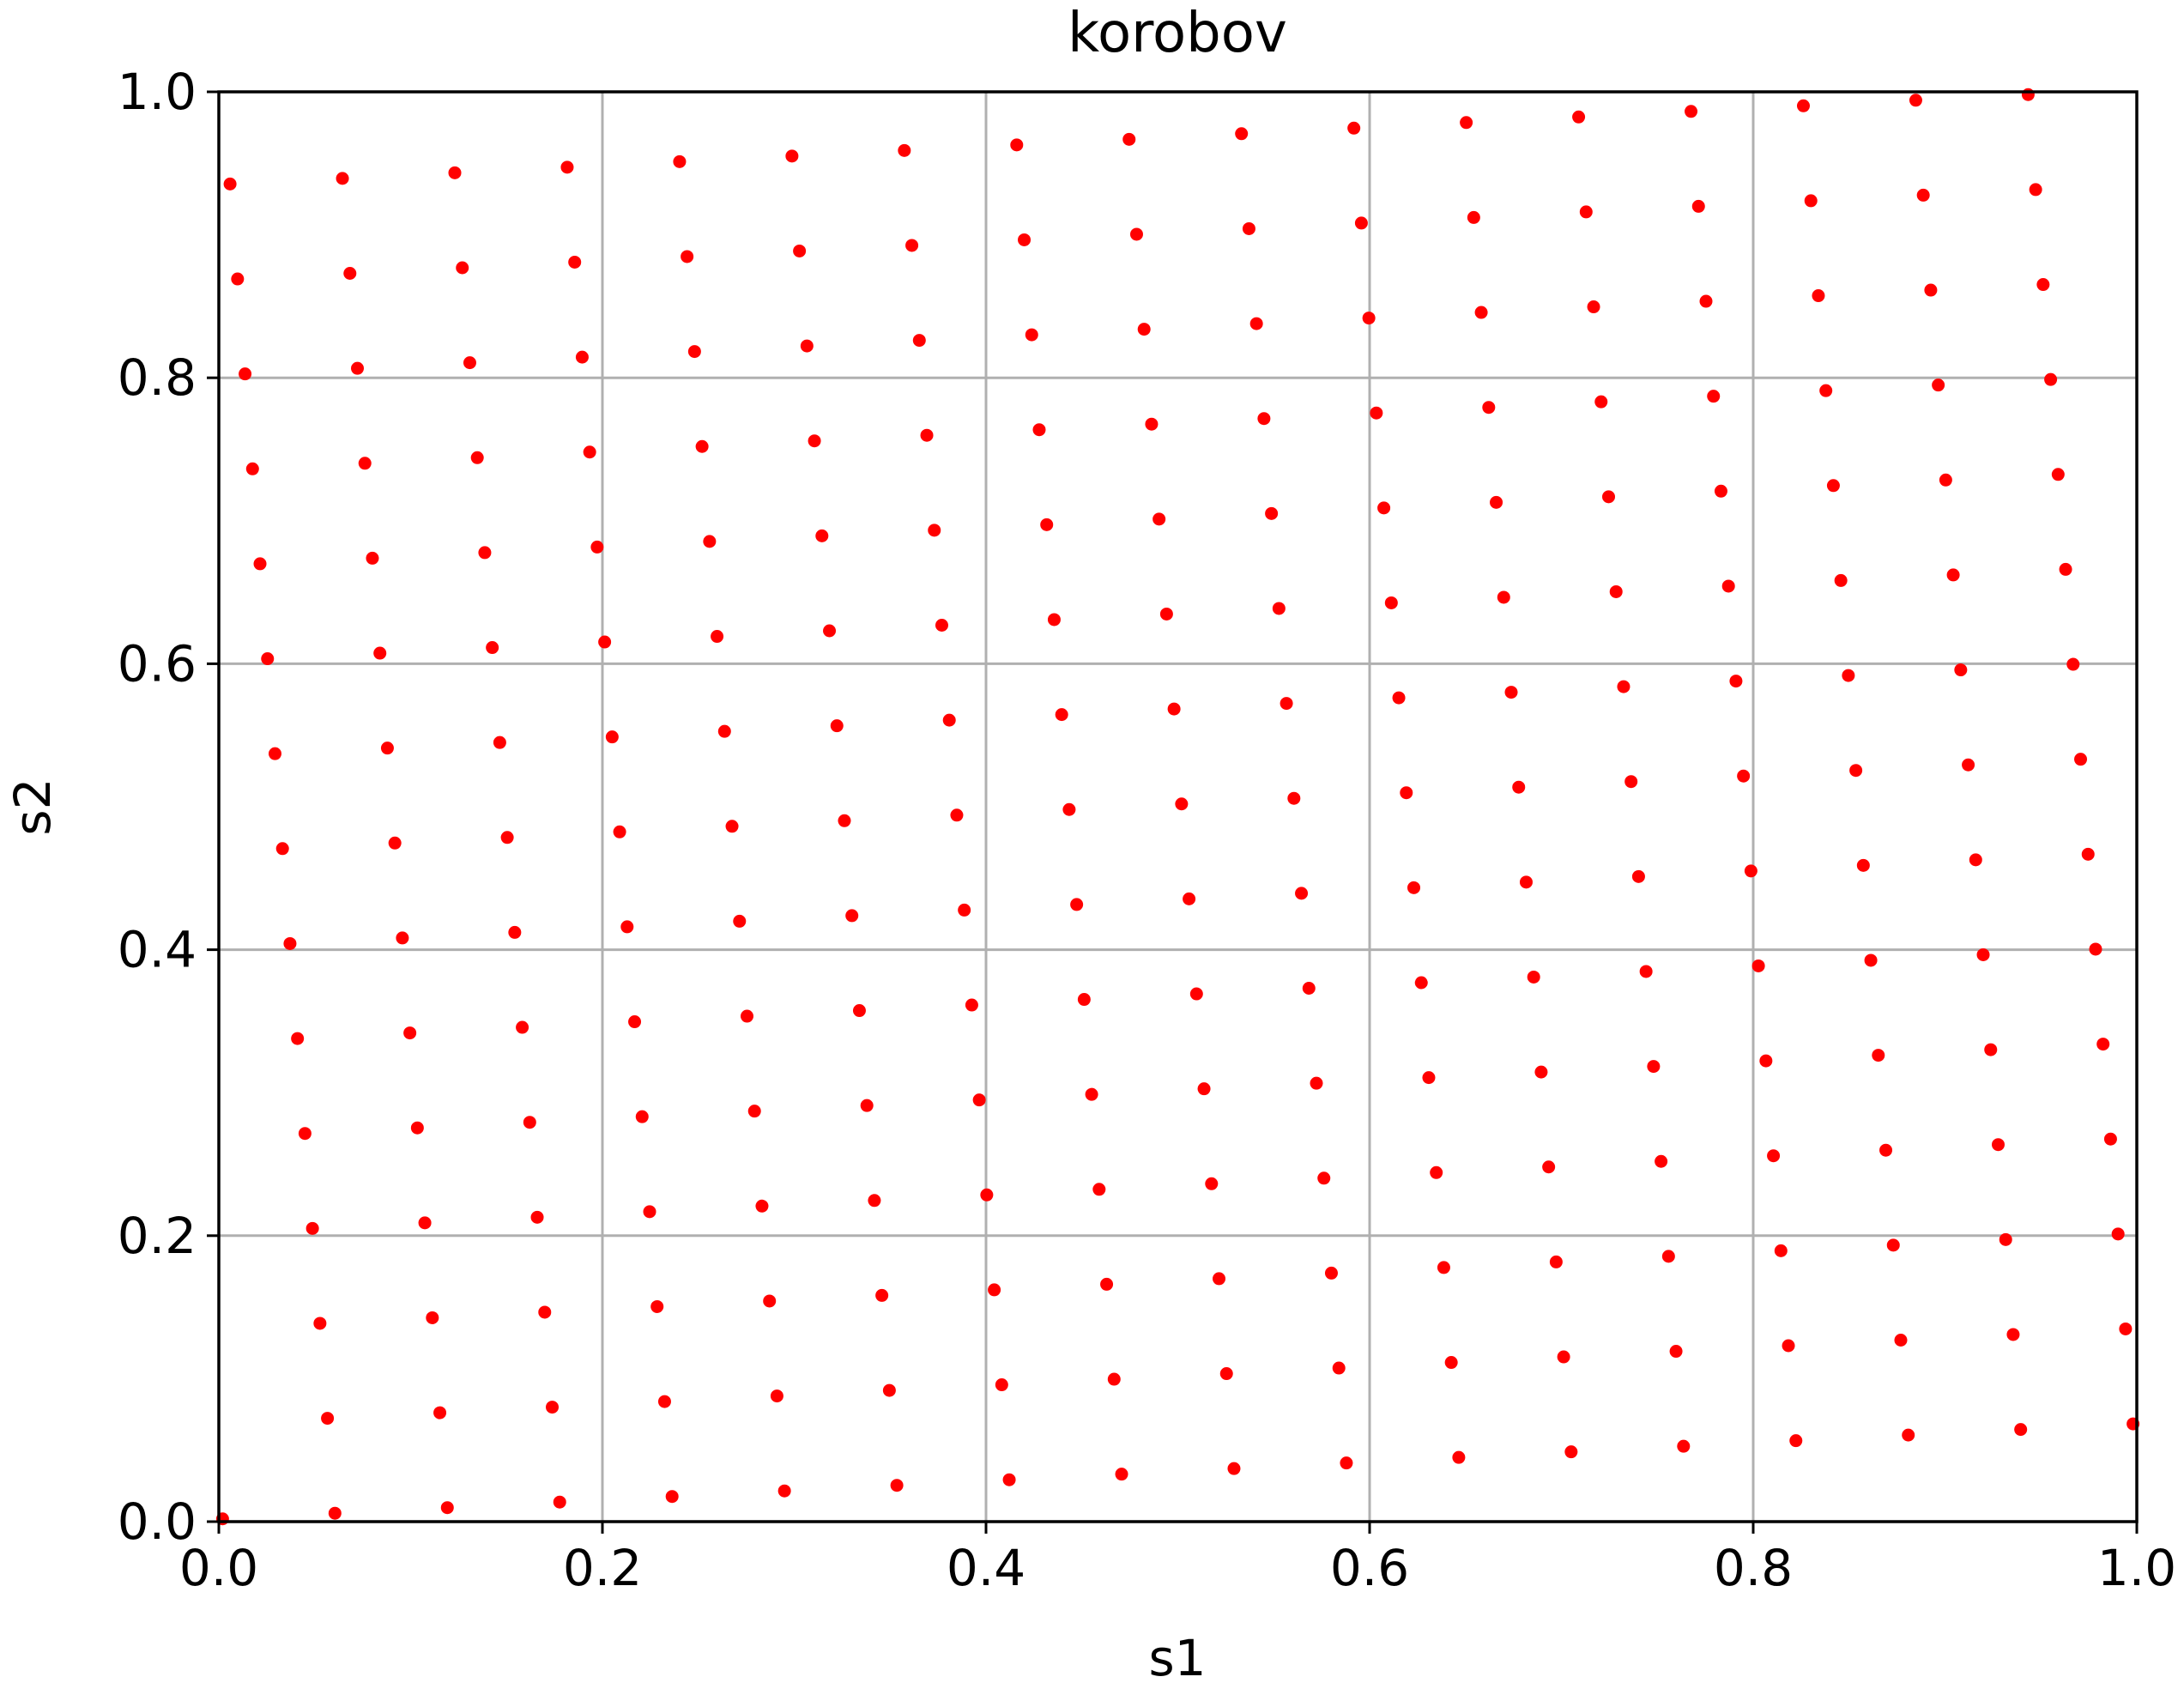 The image size is (2184, 1701). What do you see at coordinates (1178, 1559) in the screenshot?
I see `x-axis-ticks: 0.0 0.2 0.4 0.6 0.8 1.0` at bounding box center [1178, 1559].